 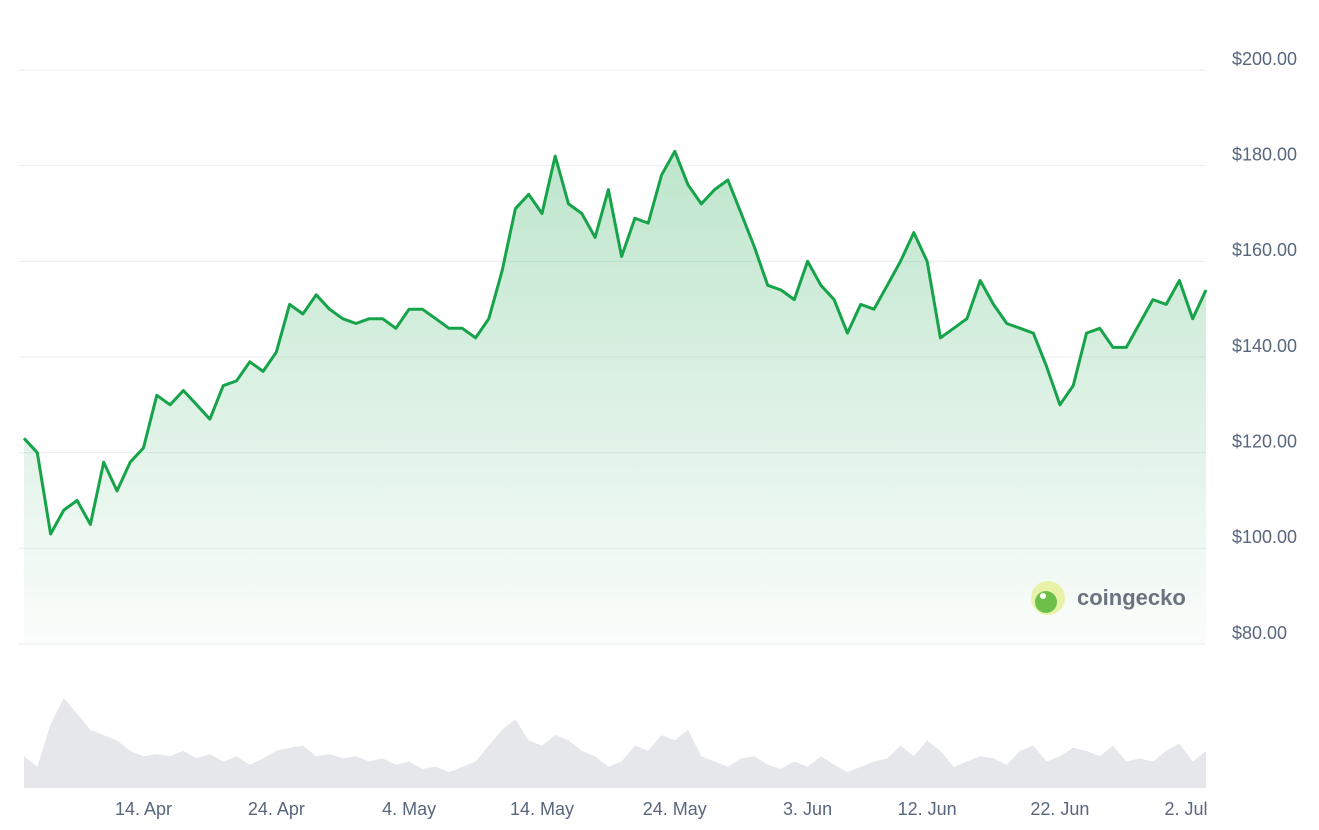 What do you see at coordinates (1131, 597) in the screenshot?
I see `watermark-text: coingecko` at bounding box center [1131, 597].